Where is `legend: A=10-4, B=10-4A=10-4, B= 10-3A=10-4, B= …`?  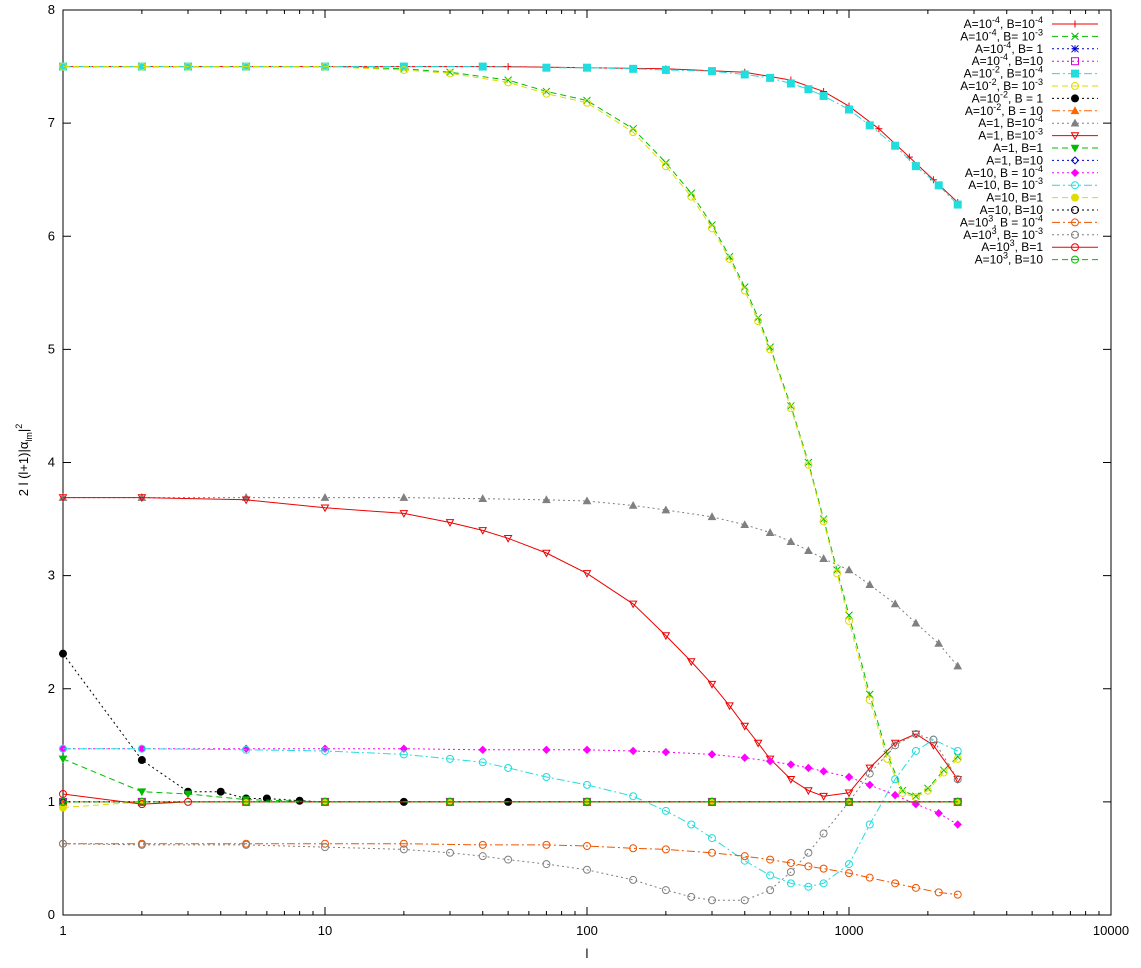 legend: A=10-4, B=10-4A=10-4, B= 10-3A=10-4, B= … is located at coordinates (1029, 141).